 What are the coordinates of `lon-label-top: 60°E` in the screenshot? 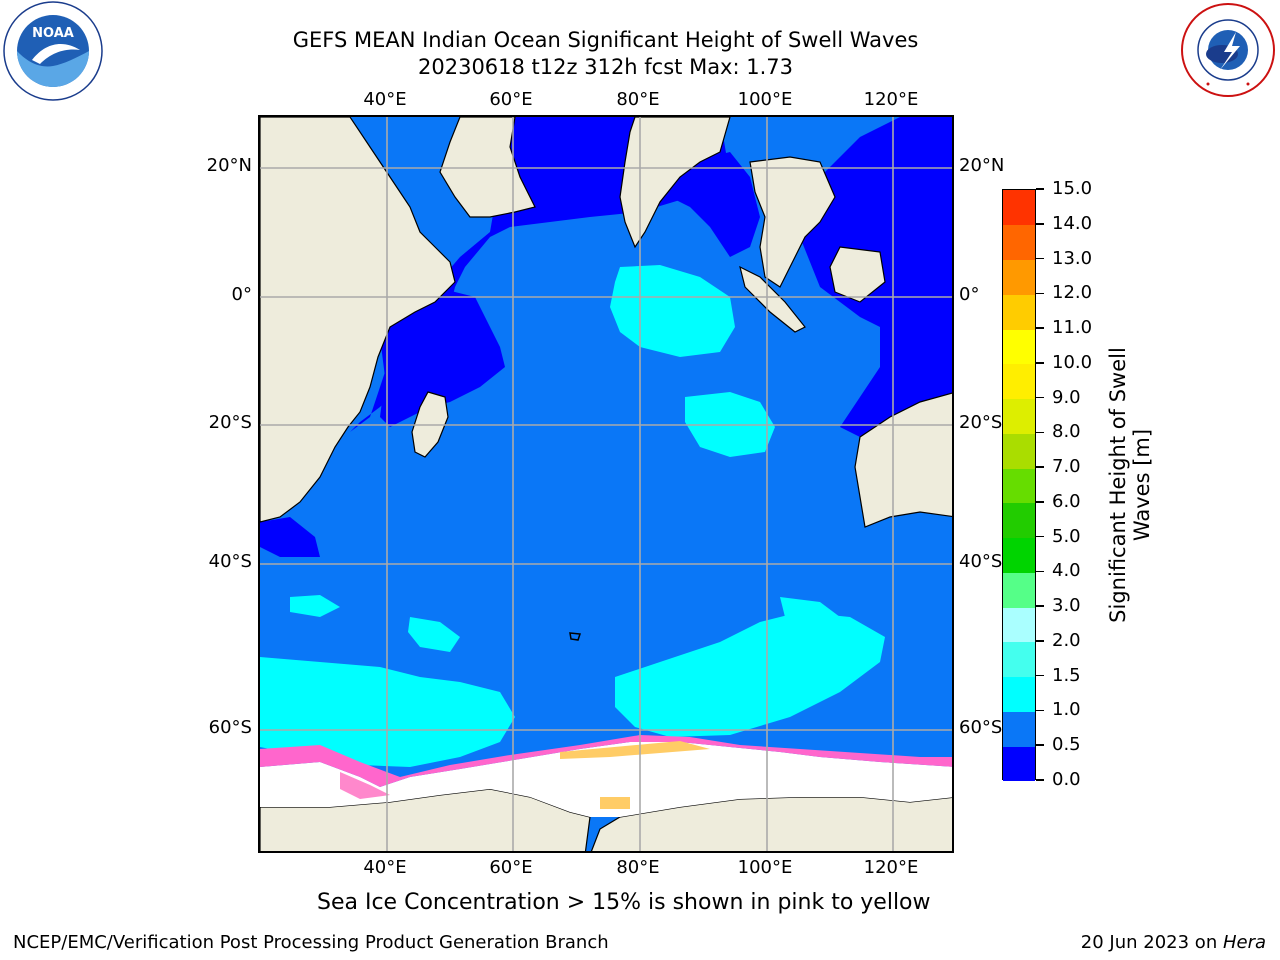 It's located at (511, 99).